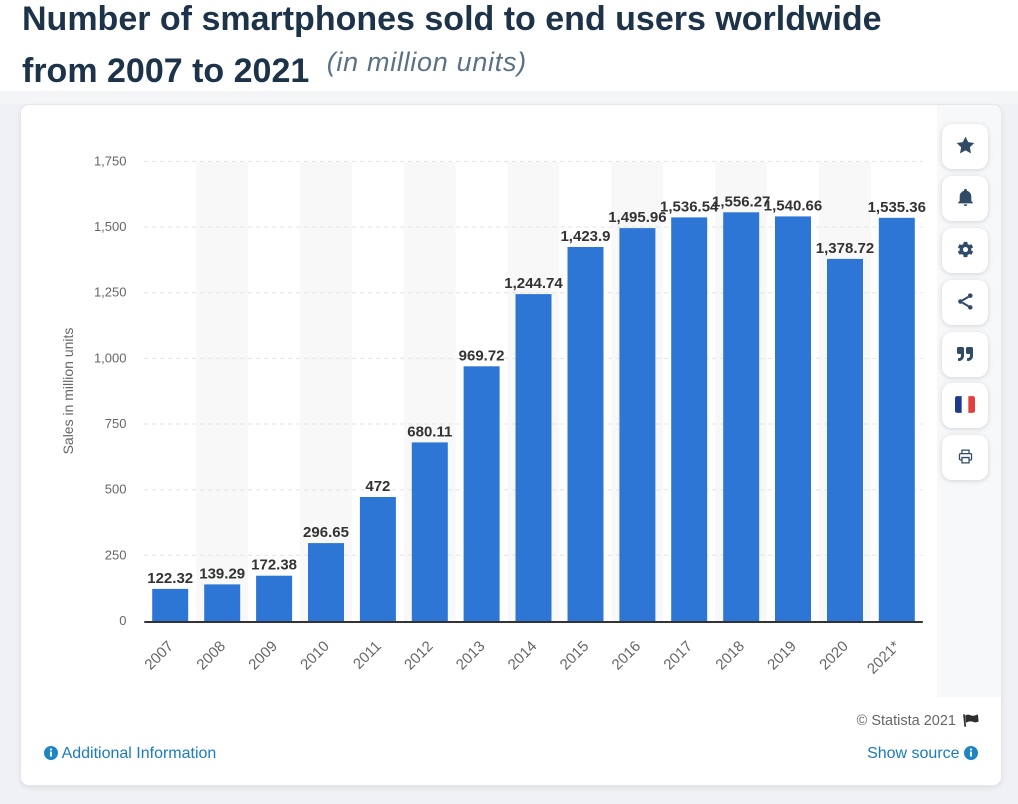 The width and height of the screenshot is (1018, 804). Describe the element at coordinates (782, 656) in the screenshot. I see `svg-text: 2019` at that location.